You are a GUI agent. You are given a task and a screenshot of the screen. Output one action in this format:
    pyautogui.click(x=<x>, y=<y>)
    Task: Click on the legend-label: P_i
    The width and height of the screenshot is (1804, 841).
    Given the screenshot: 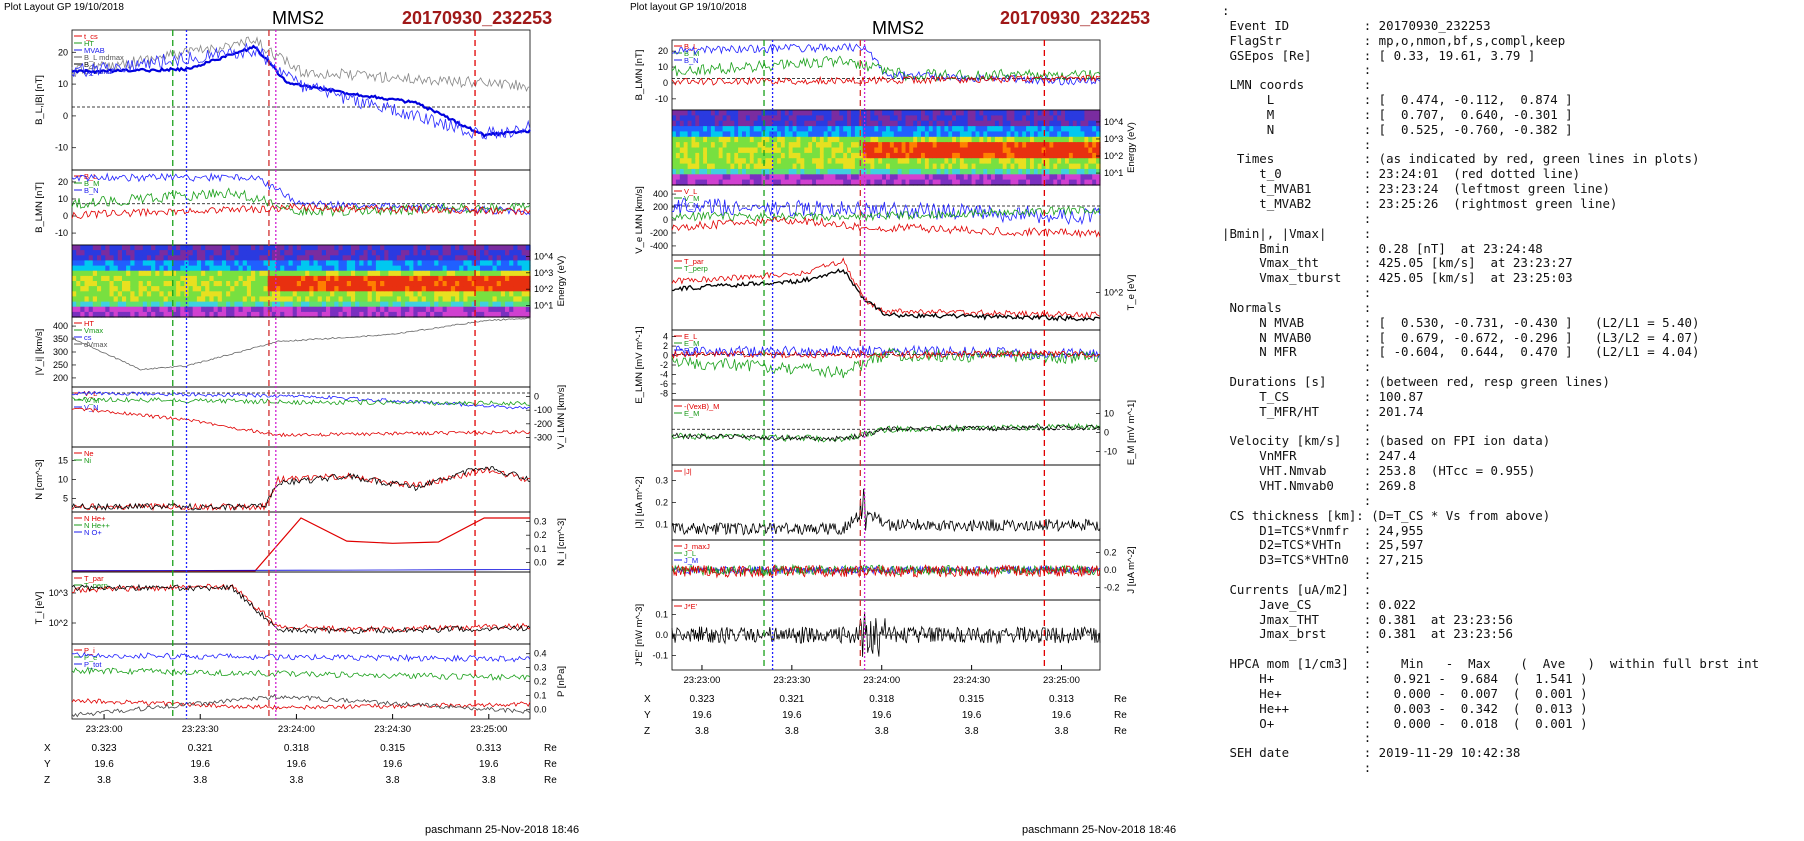 What is the action you would take?
    pyautogui.click(x=89, y=650)
    